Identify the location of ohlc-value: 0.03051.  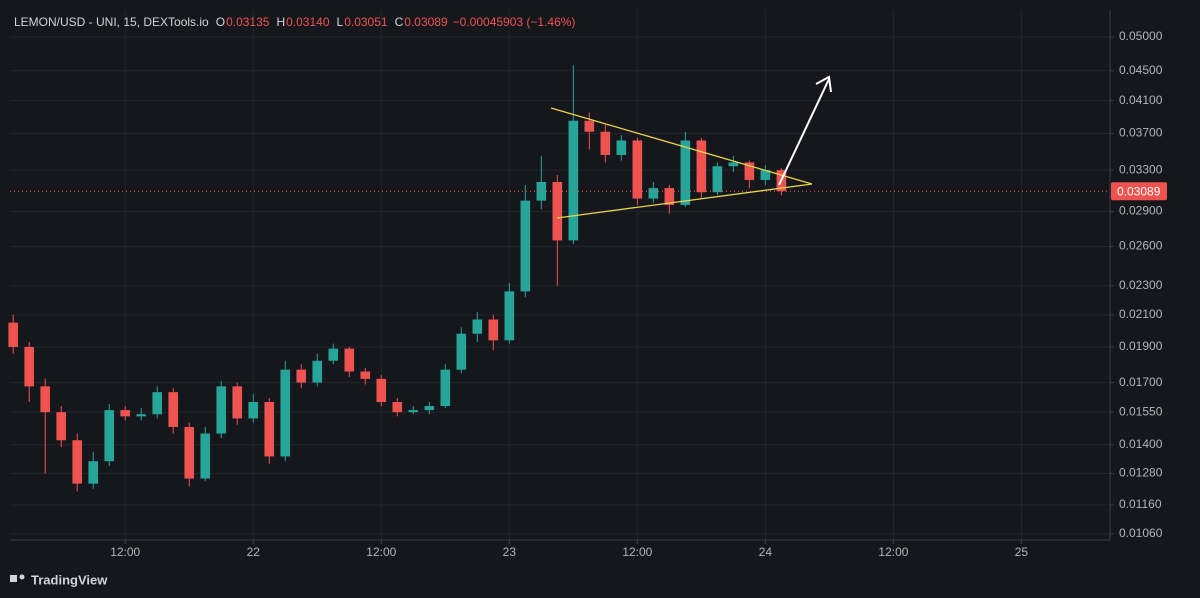
(366, 22).